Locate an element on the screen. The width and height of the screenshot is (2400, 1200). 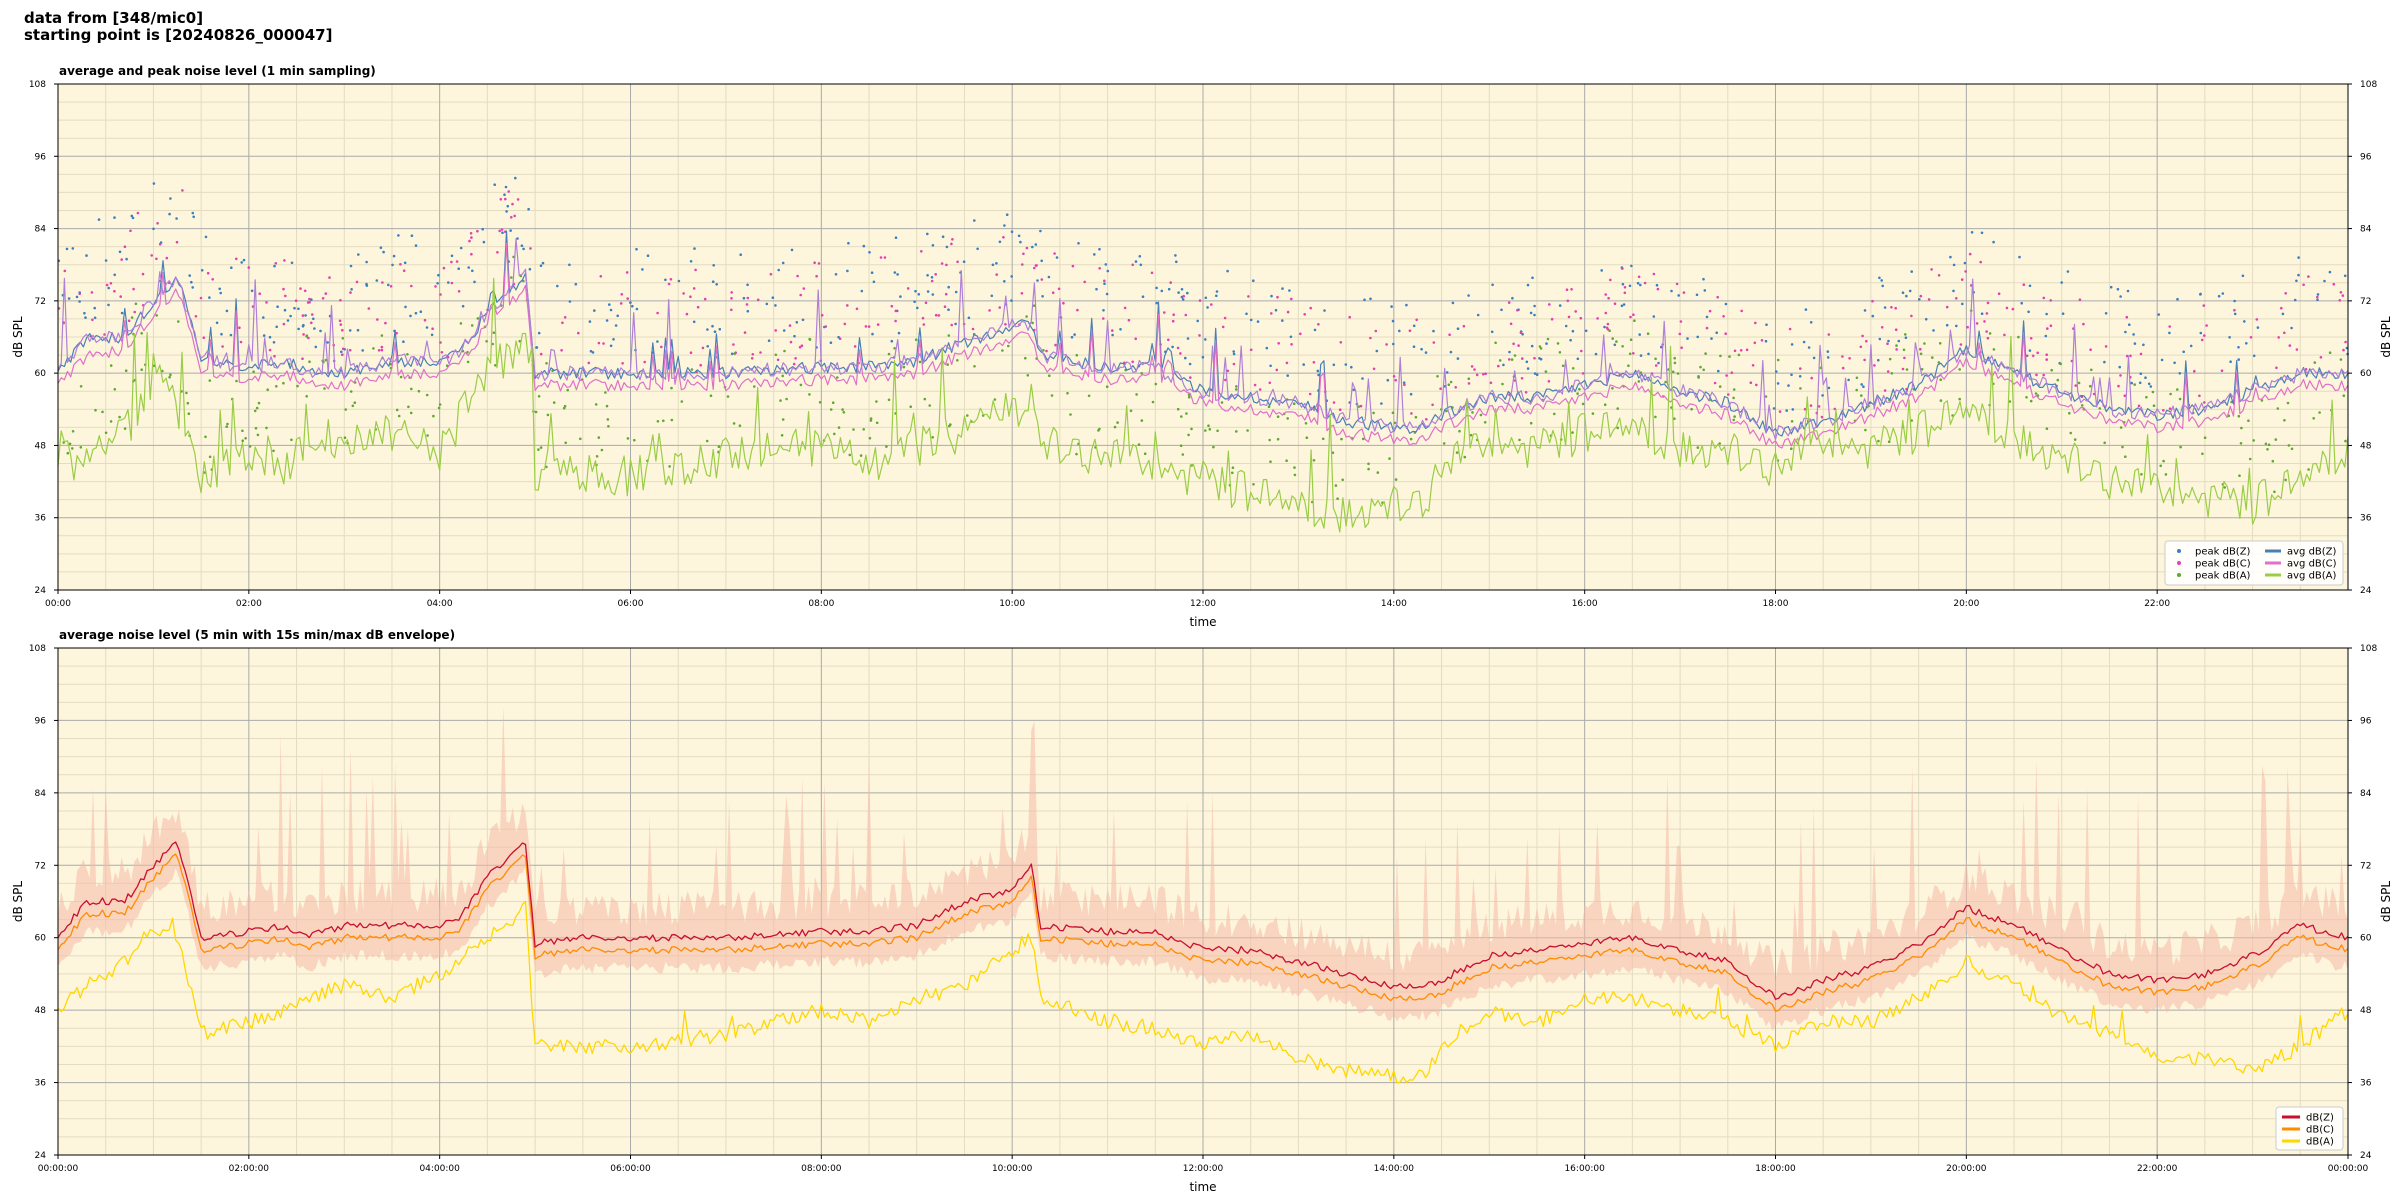
y-tick-label-right: 96 is located at coordinates (2366, 721).